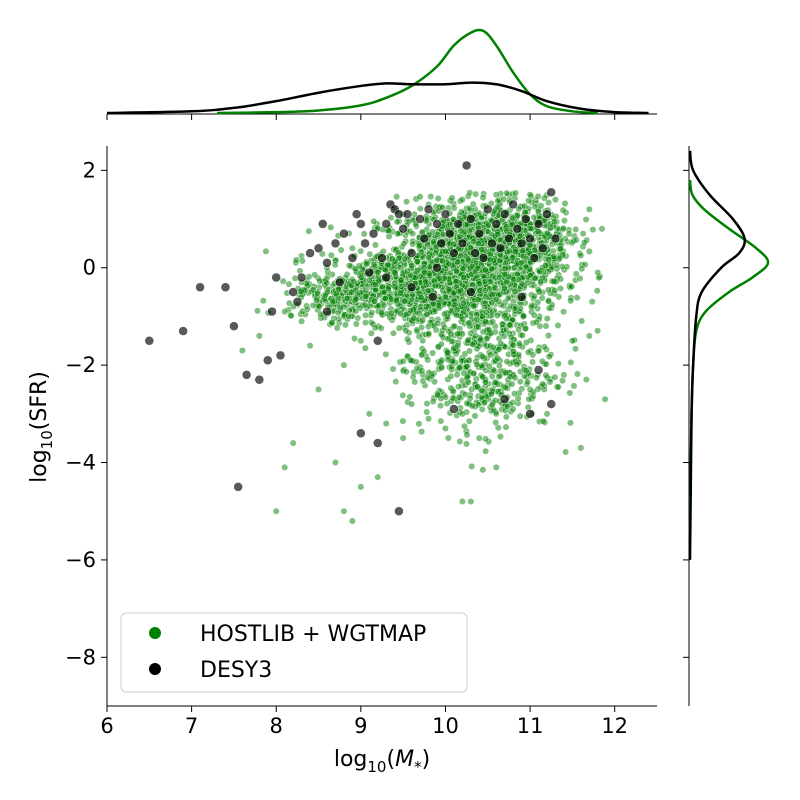 The image size is (800, 800). I want to click on y-tick-label: 0, so click(89, 268).